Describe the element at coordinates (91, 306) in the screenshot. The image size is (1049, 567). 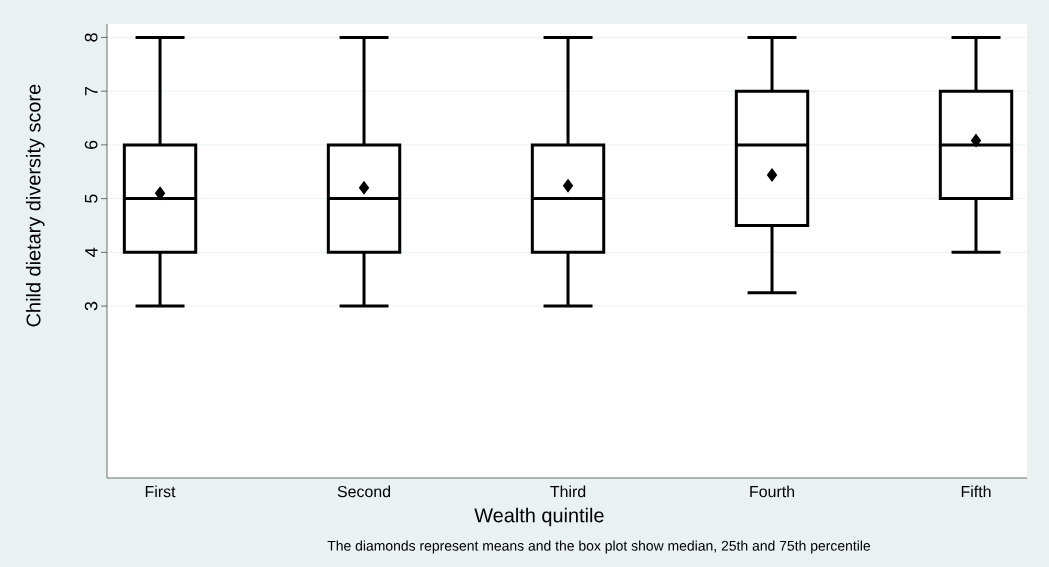
I see `y-tick-label: 3` at that location.